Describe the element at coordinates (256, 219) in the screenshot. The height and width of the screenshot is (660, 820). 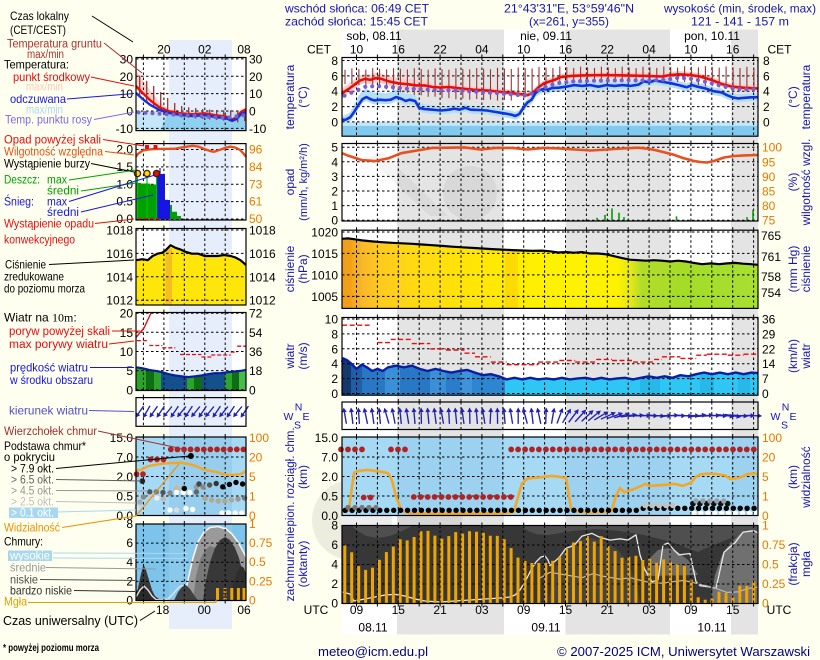
I see `svg-text: 50` at that location.